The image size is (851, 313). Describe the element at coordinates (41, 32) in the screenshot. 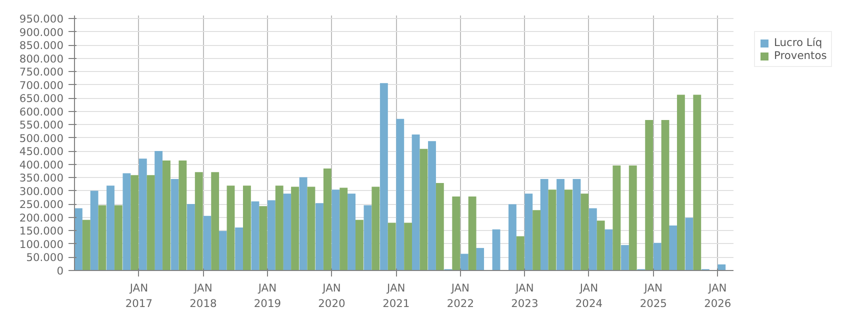

I see `y-tick-label: 900.000` at that location.